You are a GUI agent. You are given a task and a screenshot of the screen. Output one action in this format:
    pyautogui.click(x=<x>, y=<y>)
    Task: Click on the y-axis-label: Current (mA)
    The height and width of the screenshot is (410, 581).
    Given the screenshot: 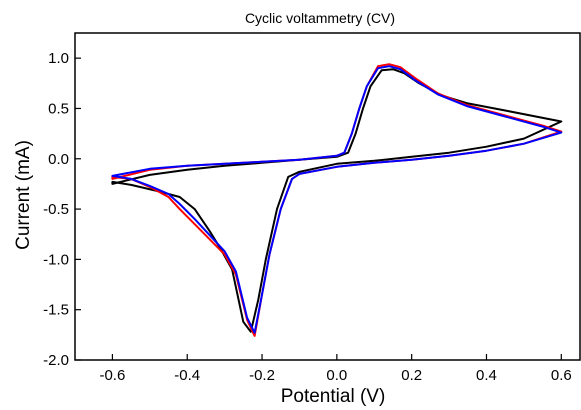 What is the action you would take?
    pyautogui.click(x=23, y=195)
    